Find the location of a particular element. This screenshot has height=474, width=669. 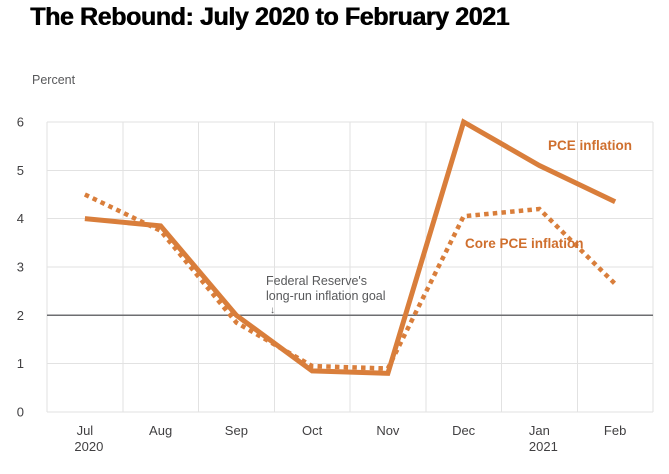

x-tick-label: Oct is located at coordinates (312, 430).